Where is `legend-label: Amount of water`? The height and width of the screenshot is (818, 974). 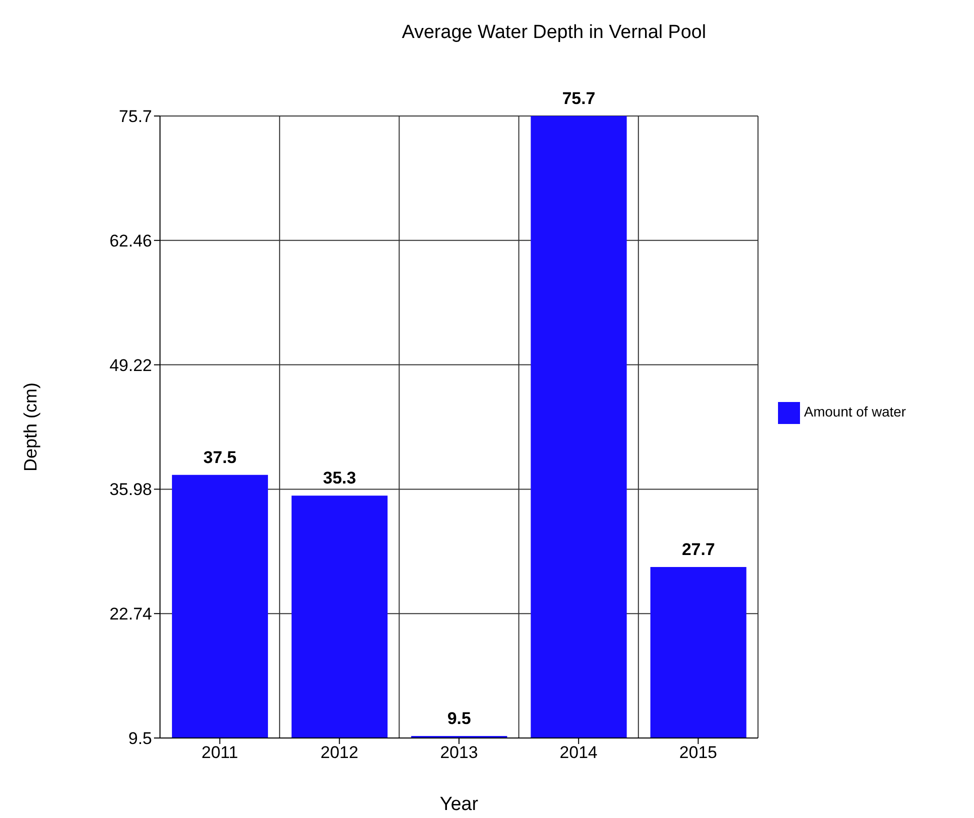
legend-label: Amount of water is located at coordinates (855, 412).